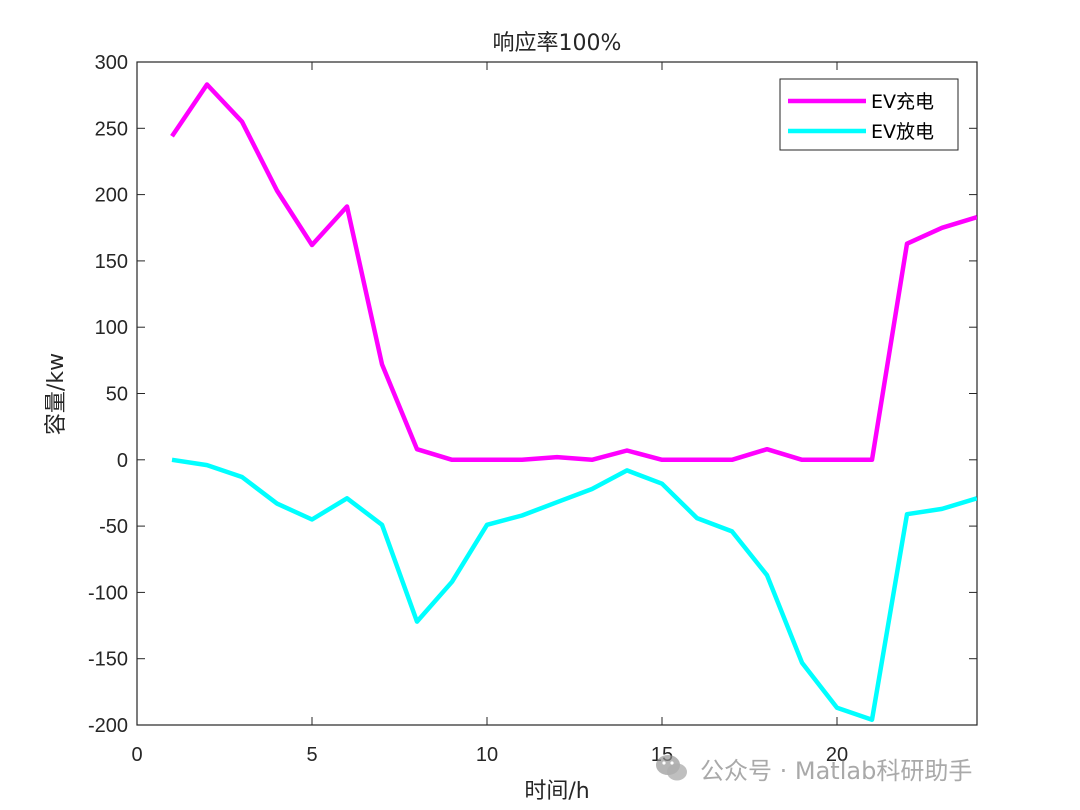 The height and width of the screenshot is (810, 1080). I want to click on y-tick-label: -200, so click(108, 726).